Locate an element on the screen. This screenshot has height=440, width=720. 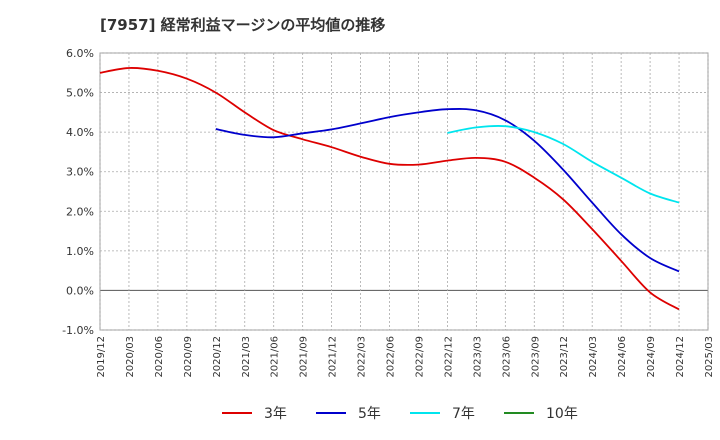
y-tick-label: 5.0% is located at coordinates (80, 93).